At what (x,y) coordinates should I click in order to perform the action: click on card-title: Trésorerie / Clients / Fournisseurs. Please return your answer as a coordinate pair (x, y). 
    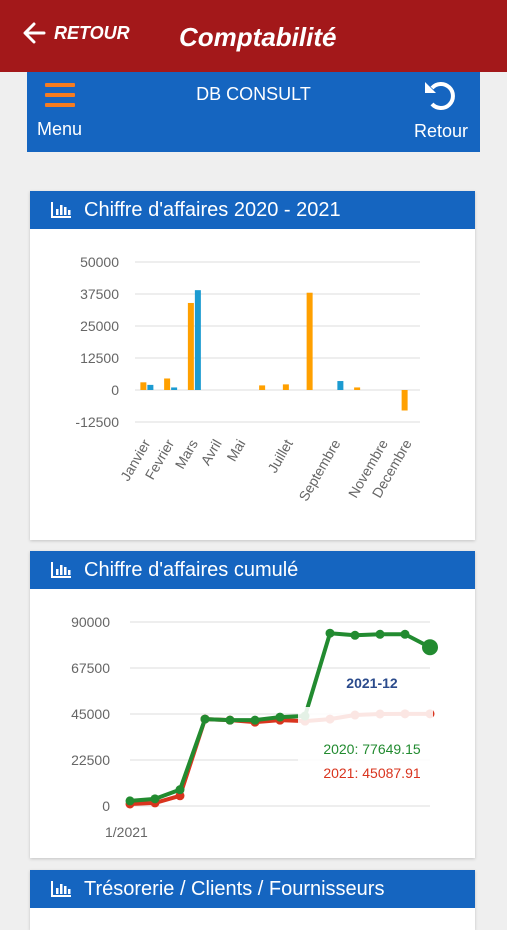
    Looking at the image, I should click on (234, 888).